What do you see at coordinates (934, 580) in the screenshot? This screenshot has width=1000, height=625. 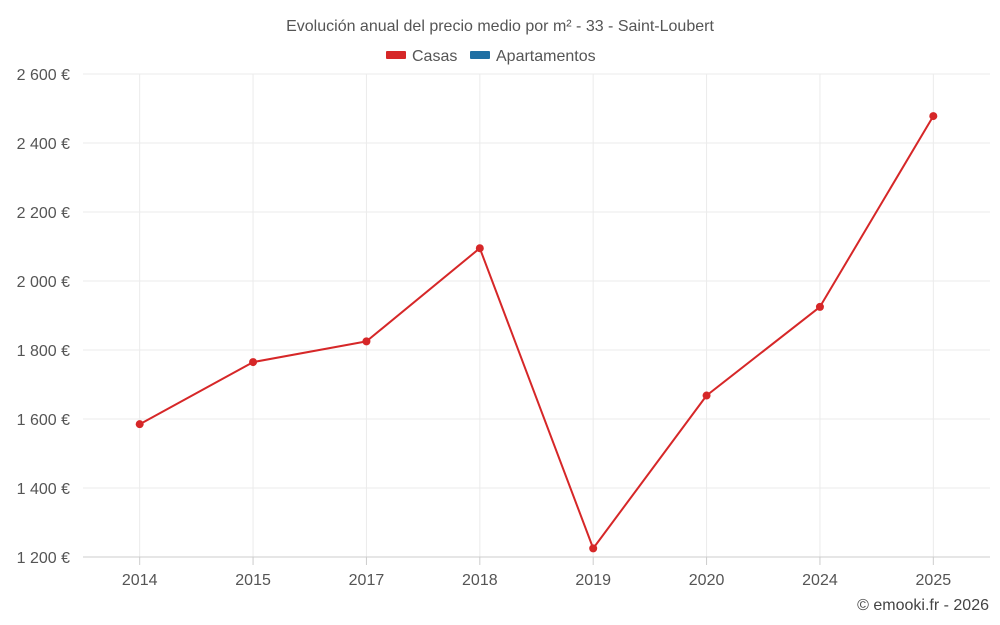 I see `x-tick-label: 2025` at bounding box center [934, 580].